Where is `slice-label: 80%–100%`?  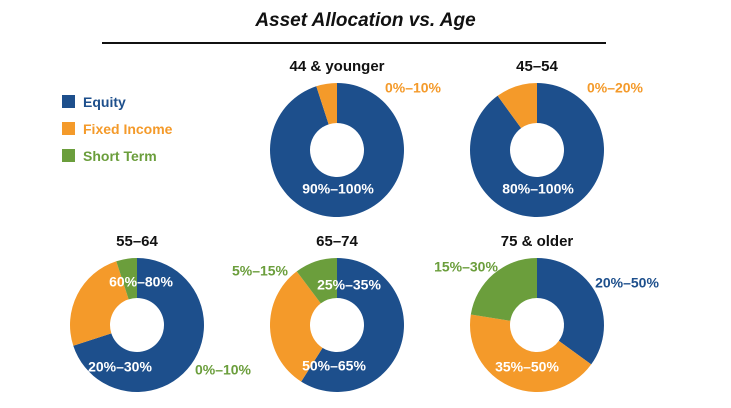 slice-label: 80%–100% is located at coordinates (538, 189).